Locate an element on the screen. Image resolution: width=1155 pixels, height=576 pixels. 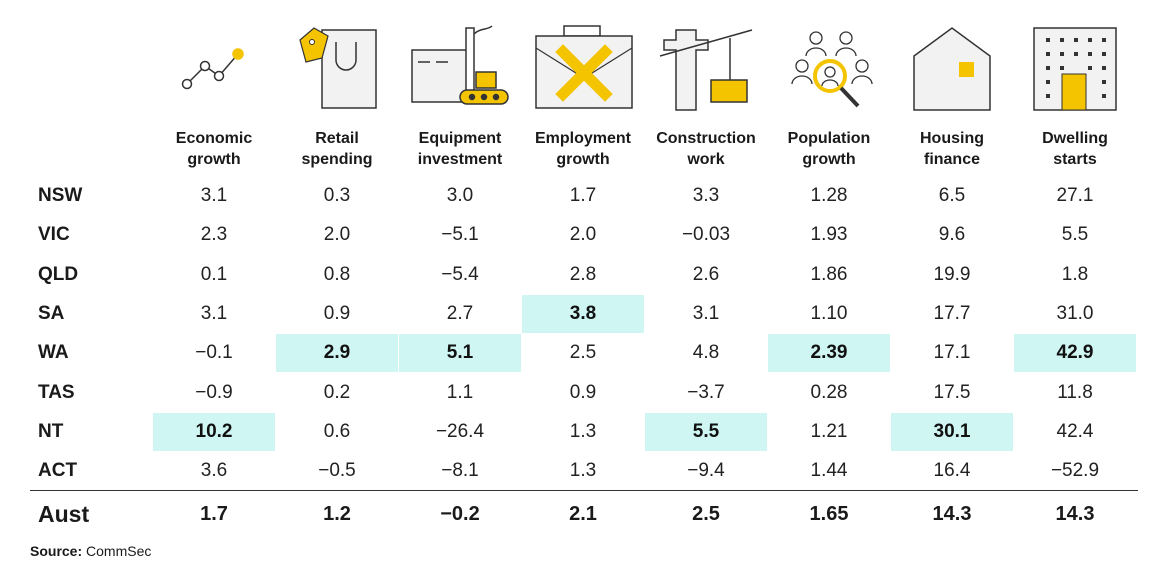
table-cell: 2.8 is located at coordinates (583, 274).